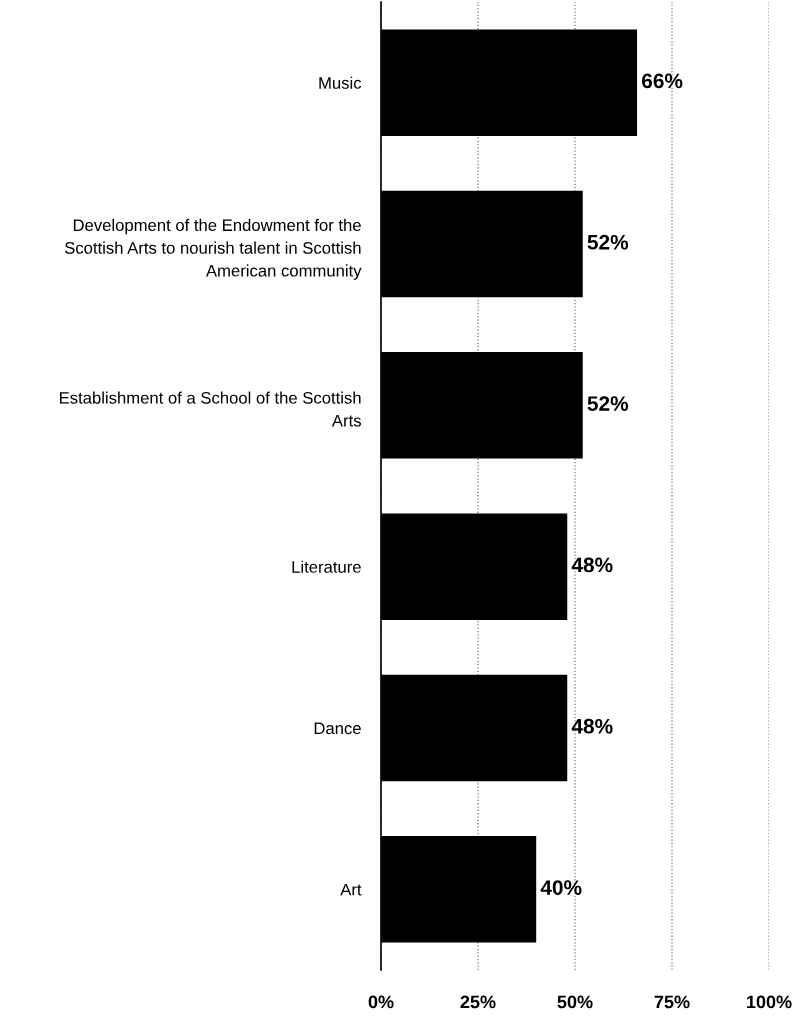 The image size is (795, 1017). What do you see at coordinates (478, 1002) in the screenshot?
I see `x-tick-label: 25%` at bounding box center [478, 1002].